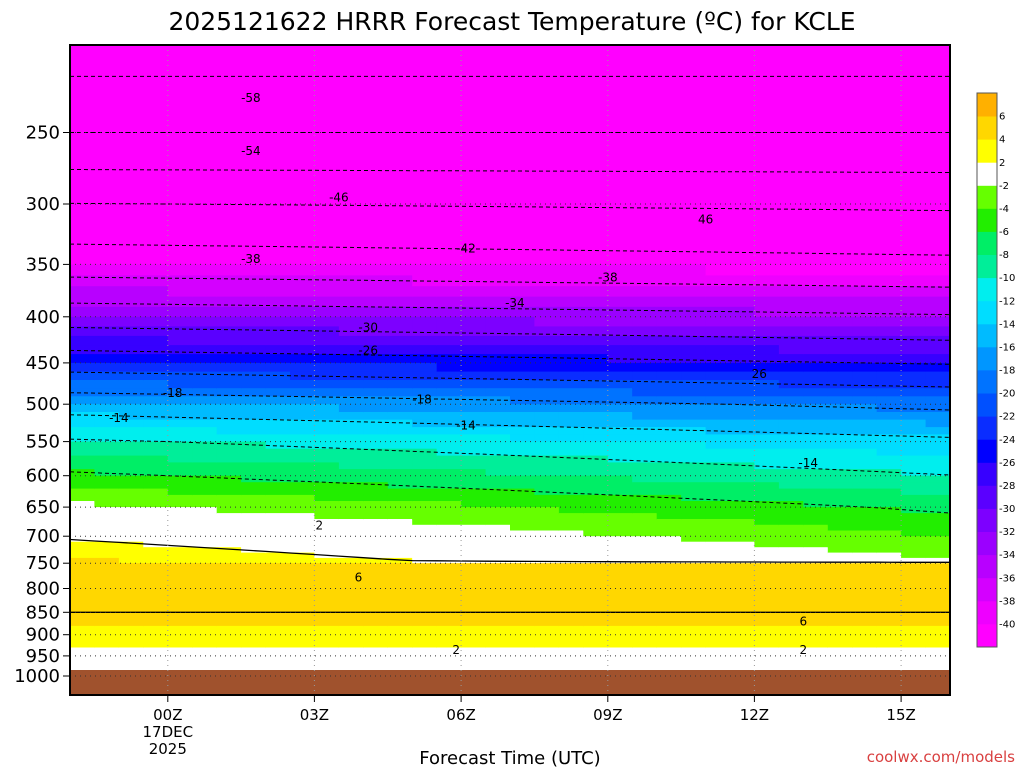  I want to click on contour-label: -14, so click(808, 463).